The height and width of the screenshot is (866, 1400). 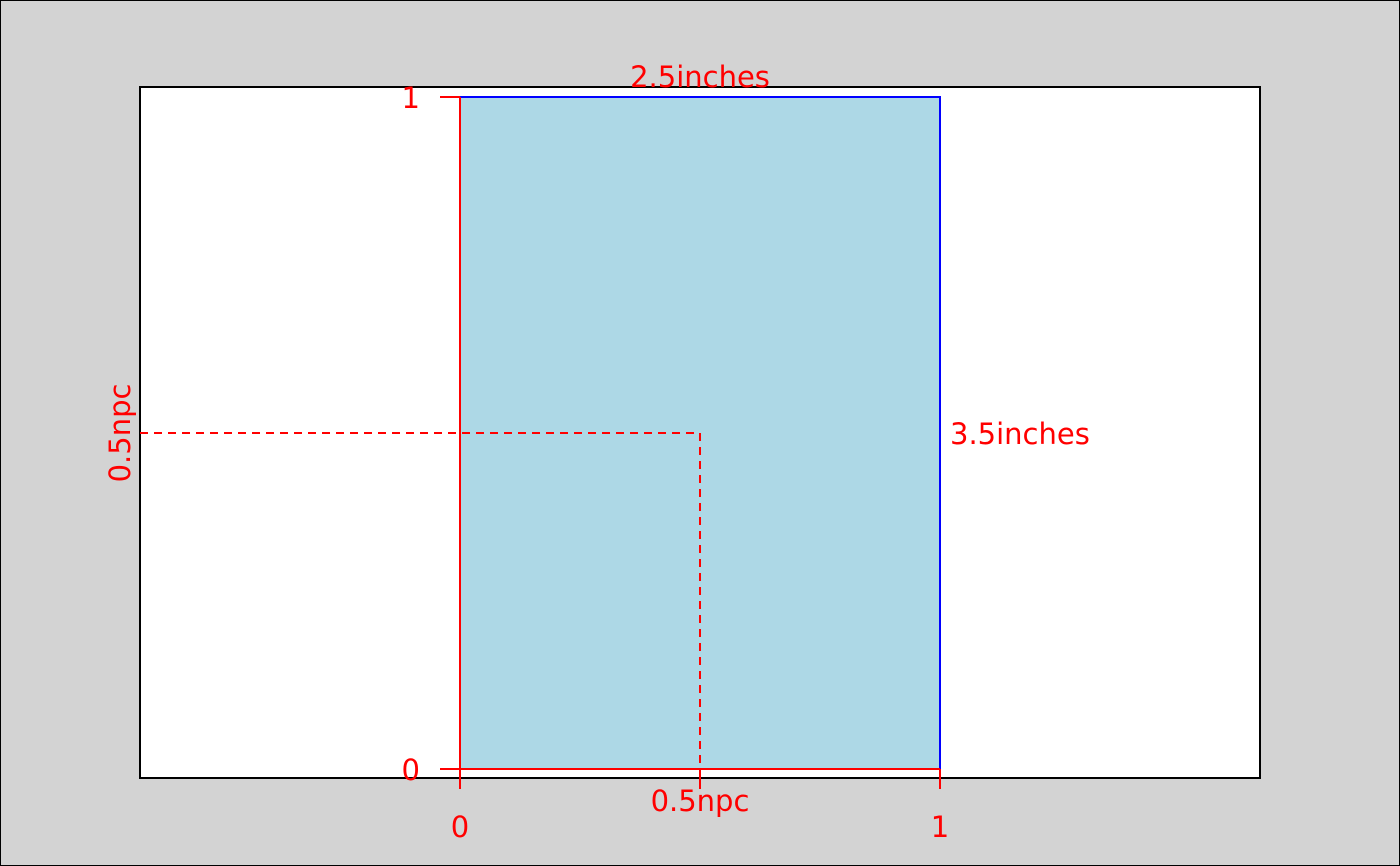 I want to click on x-tick-1-label: 1, so click(x=940, y=827).